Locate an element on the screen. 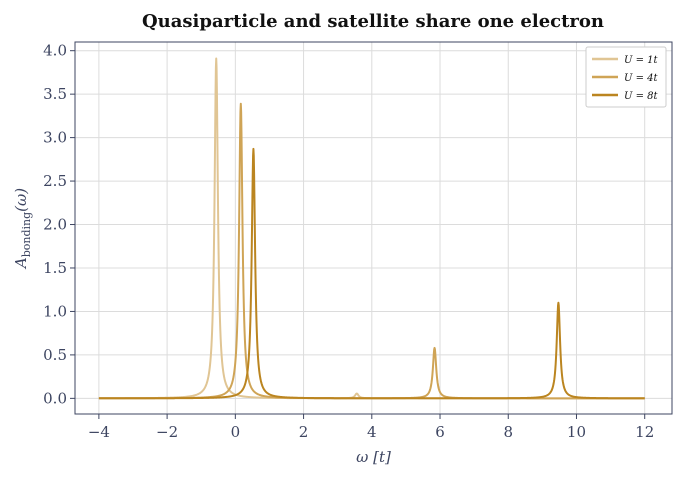 The width and height of the screenshot is (682, 478). x-tick-label: 10 is located at coordinates (576, 432).